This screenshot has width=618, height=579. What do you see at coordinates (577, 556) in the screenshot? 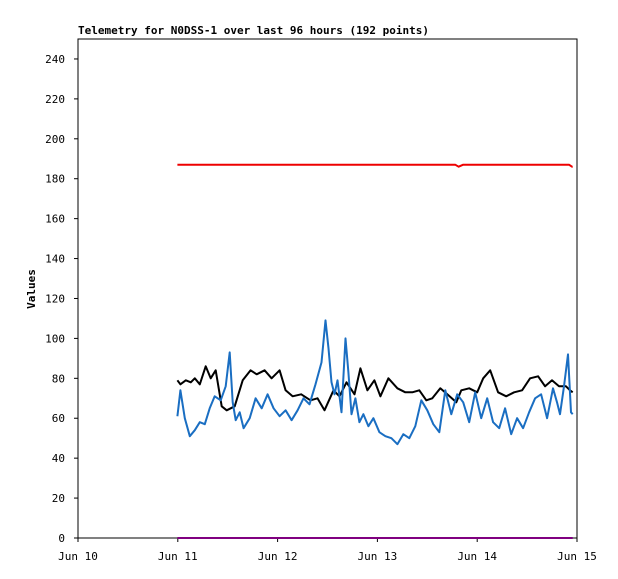
I see `x-tick-label: Jun 15` at bounding box center [577, 556].